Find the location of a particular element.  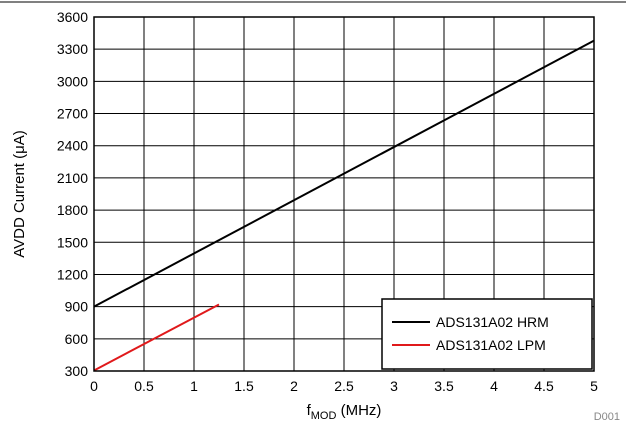

x-tick-label: 3.5 is located at coordinates (444, 386).